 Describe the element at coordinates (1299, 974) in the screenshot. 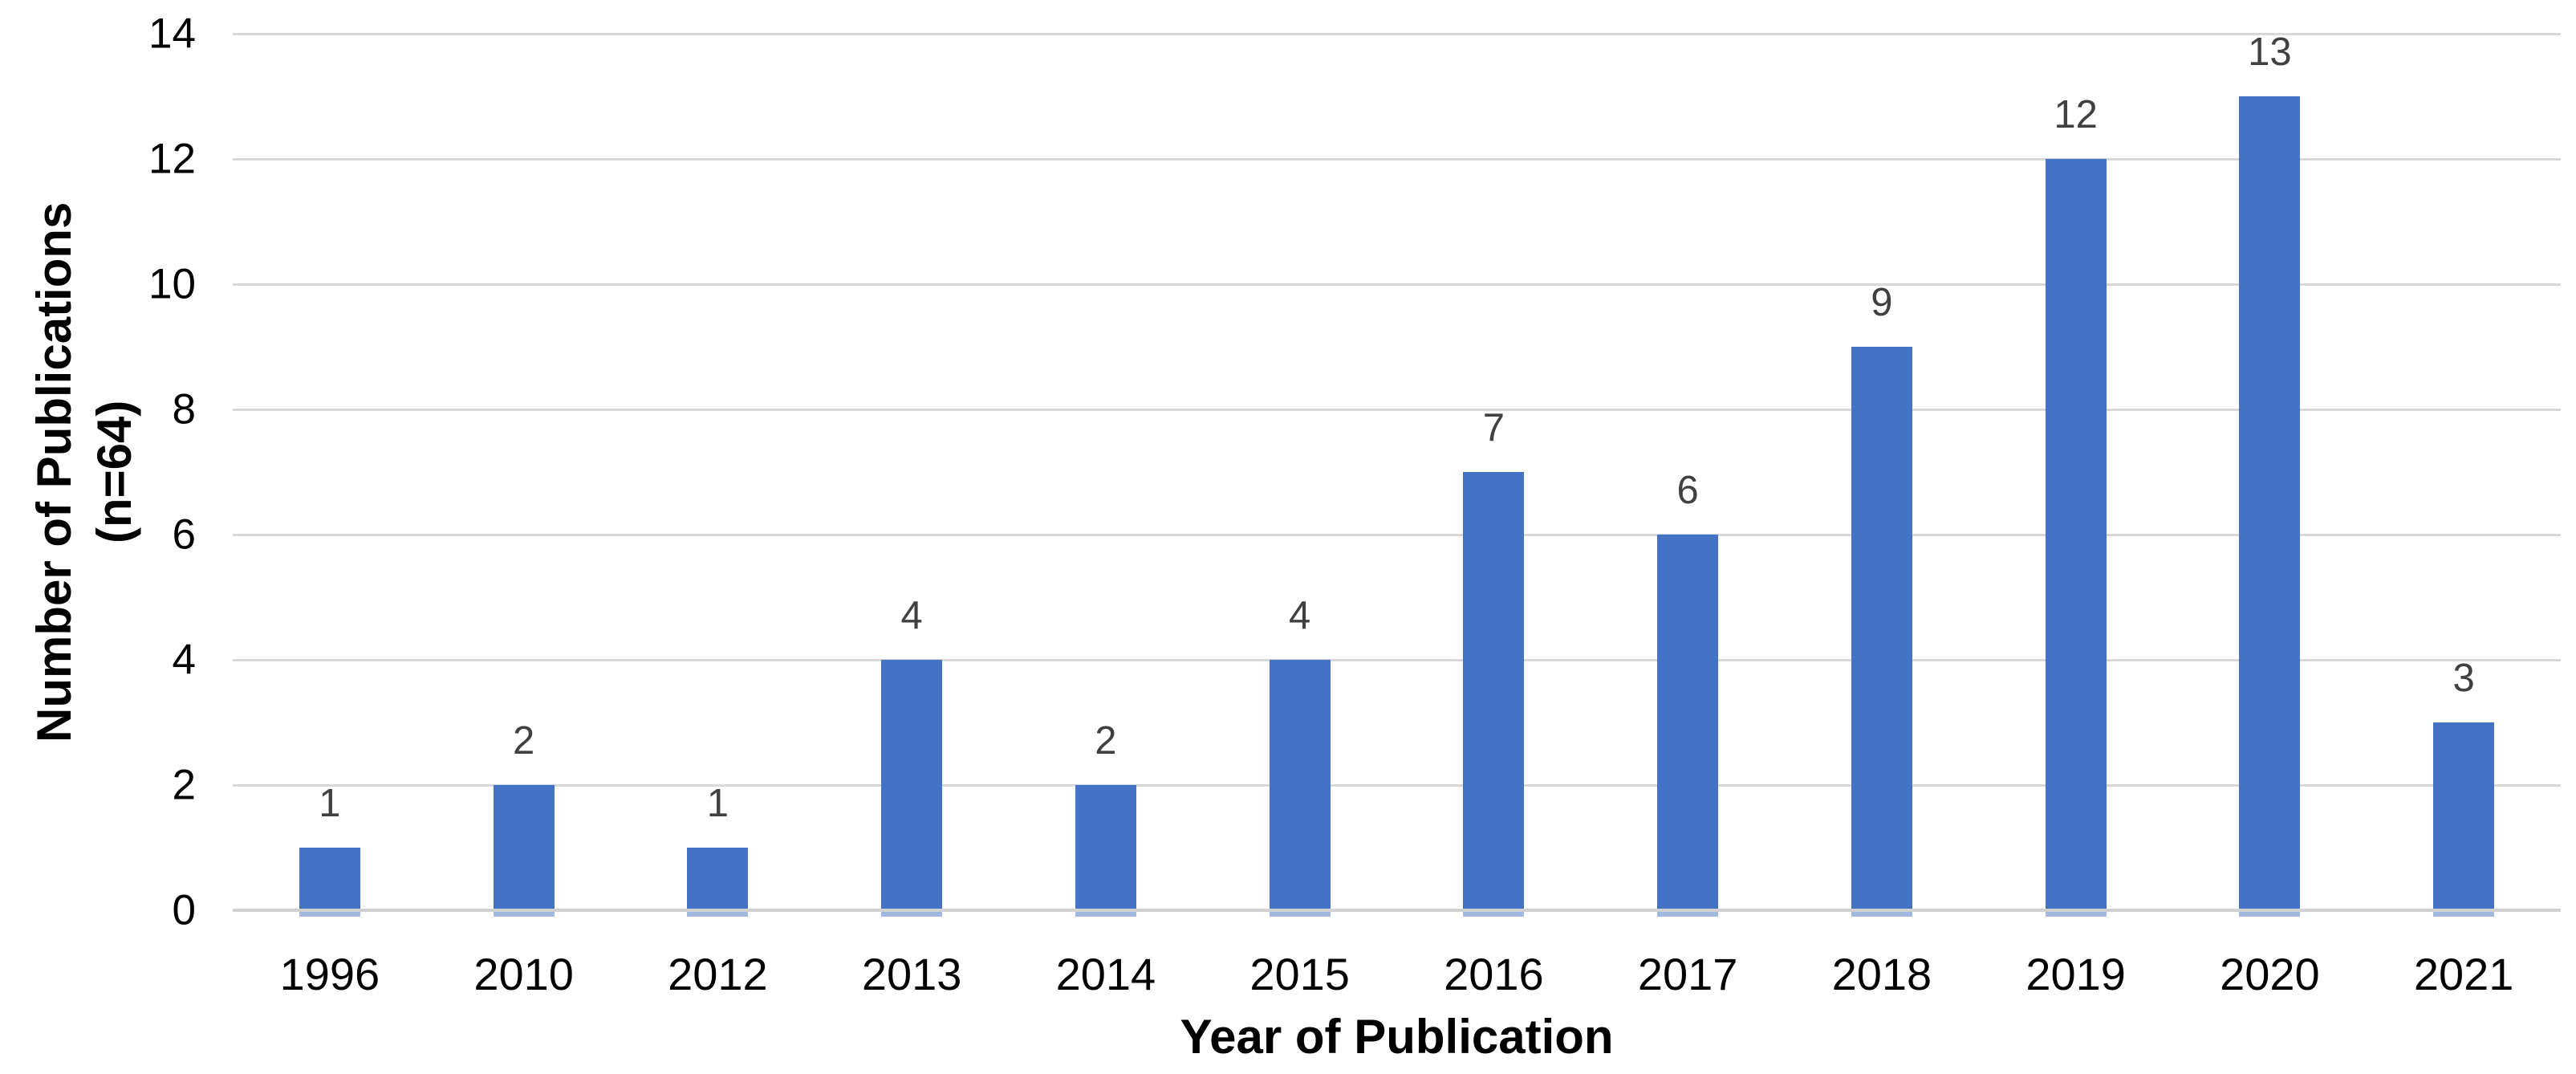

I see `x-tick-label: 2015` at that location.